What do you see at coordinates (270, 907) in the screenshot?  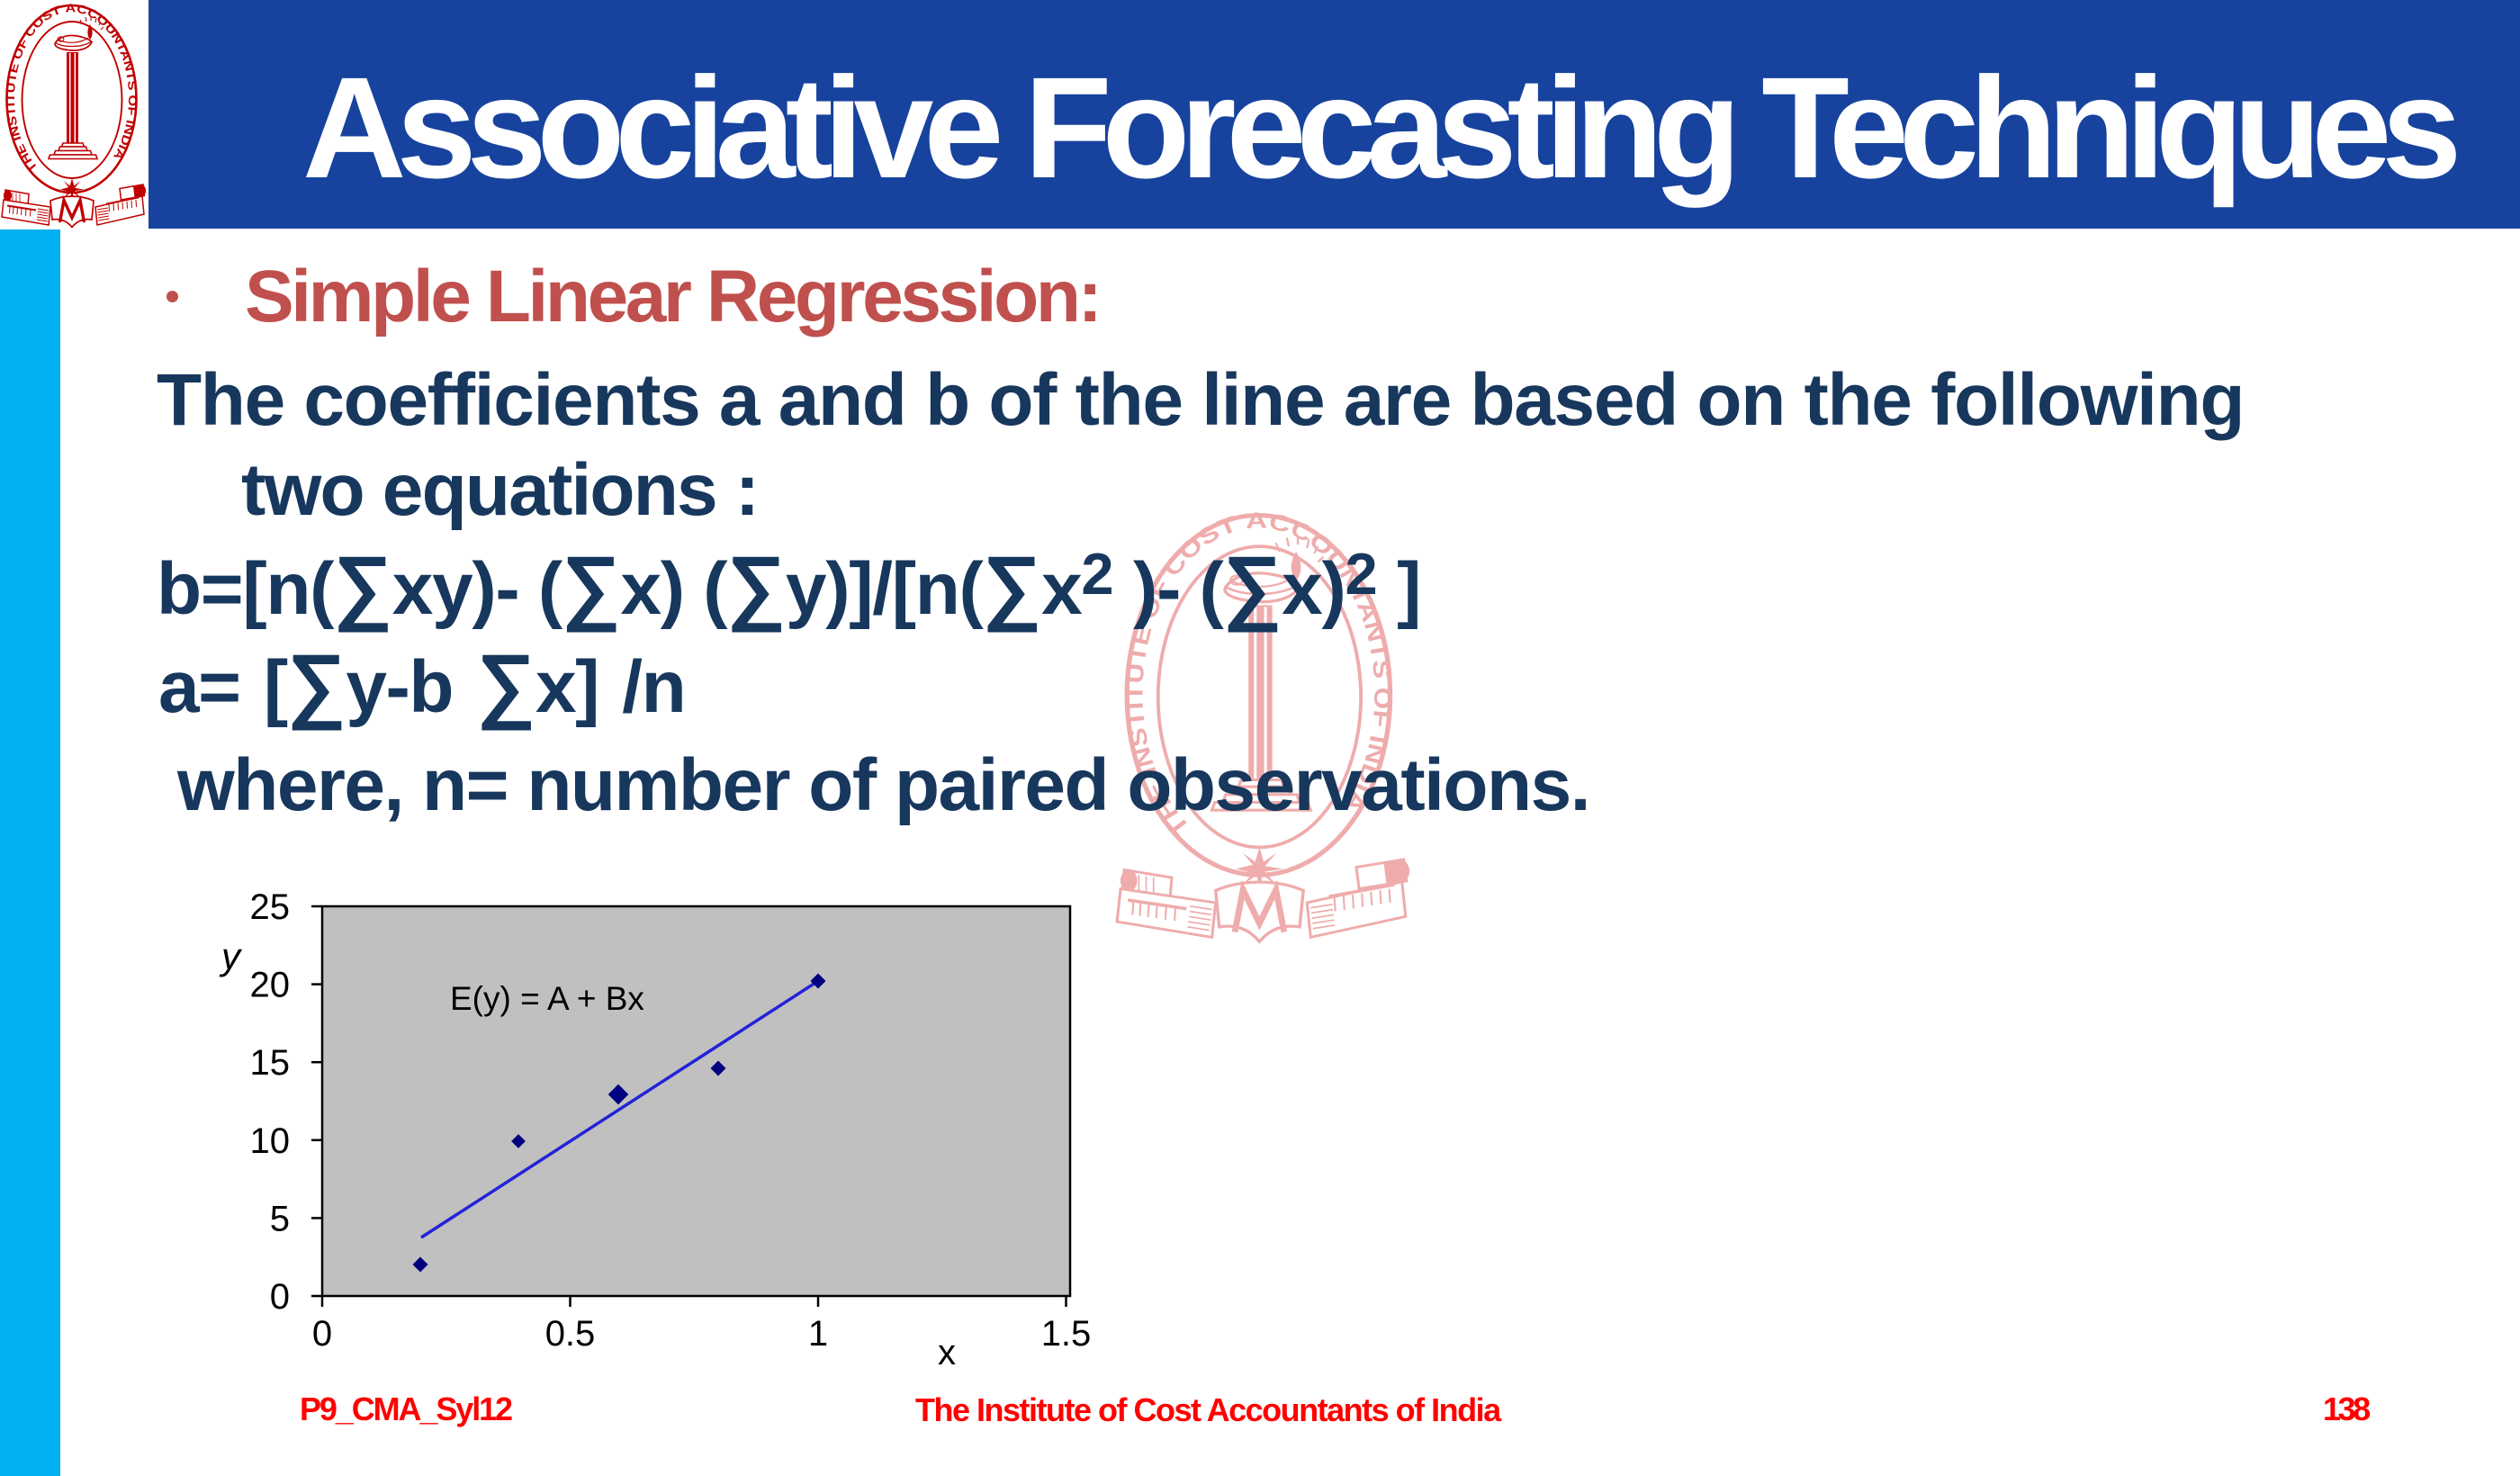 I see `svg-text: 25` at bounding box center [270, 907].